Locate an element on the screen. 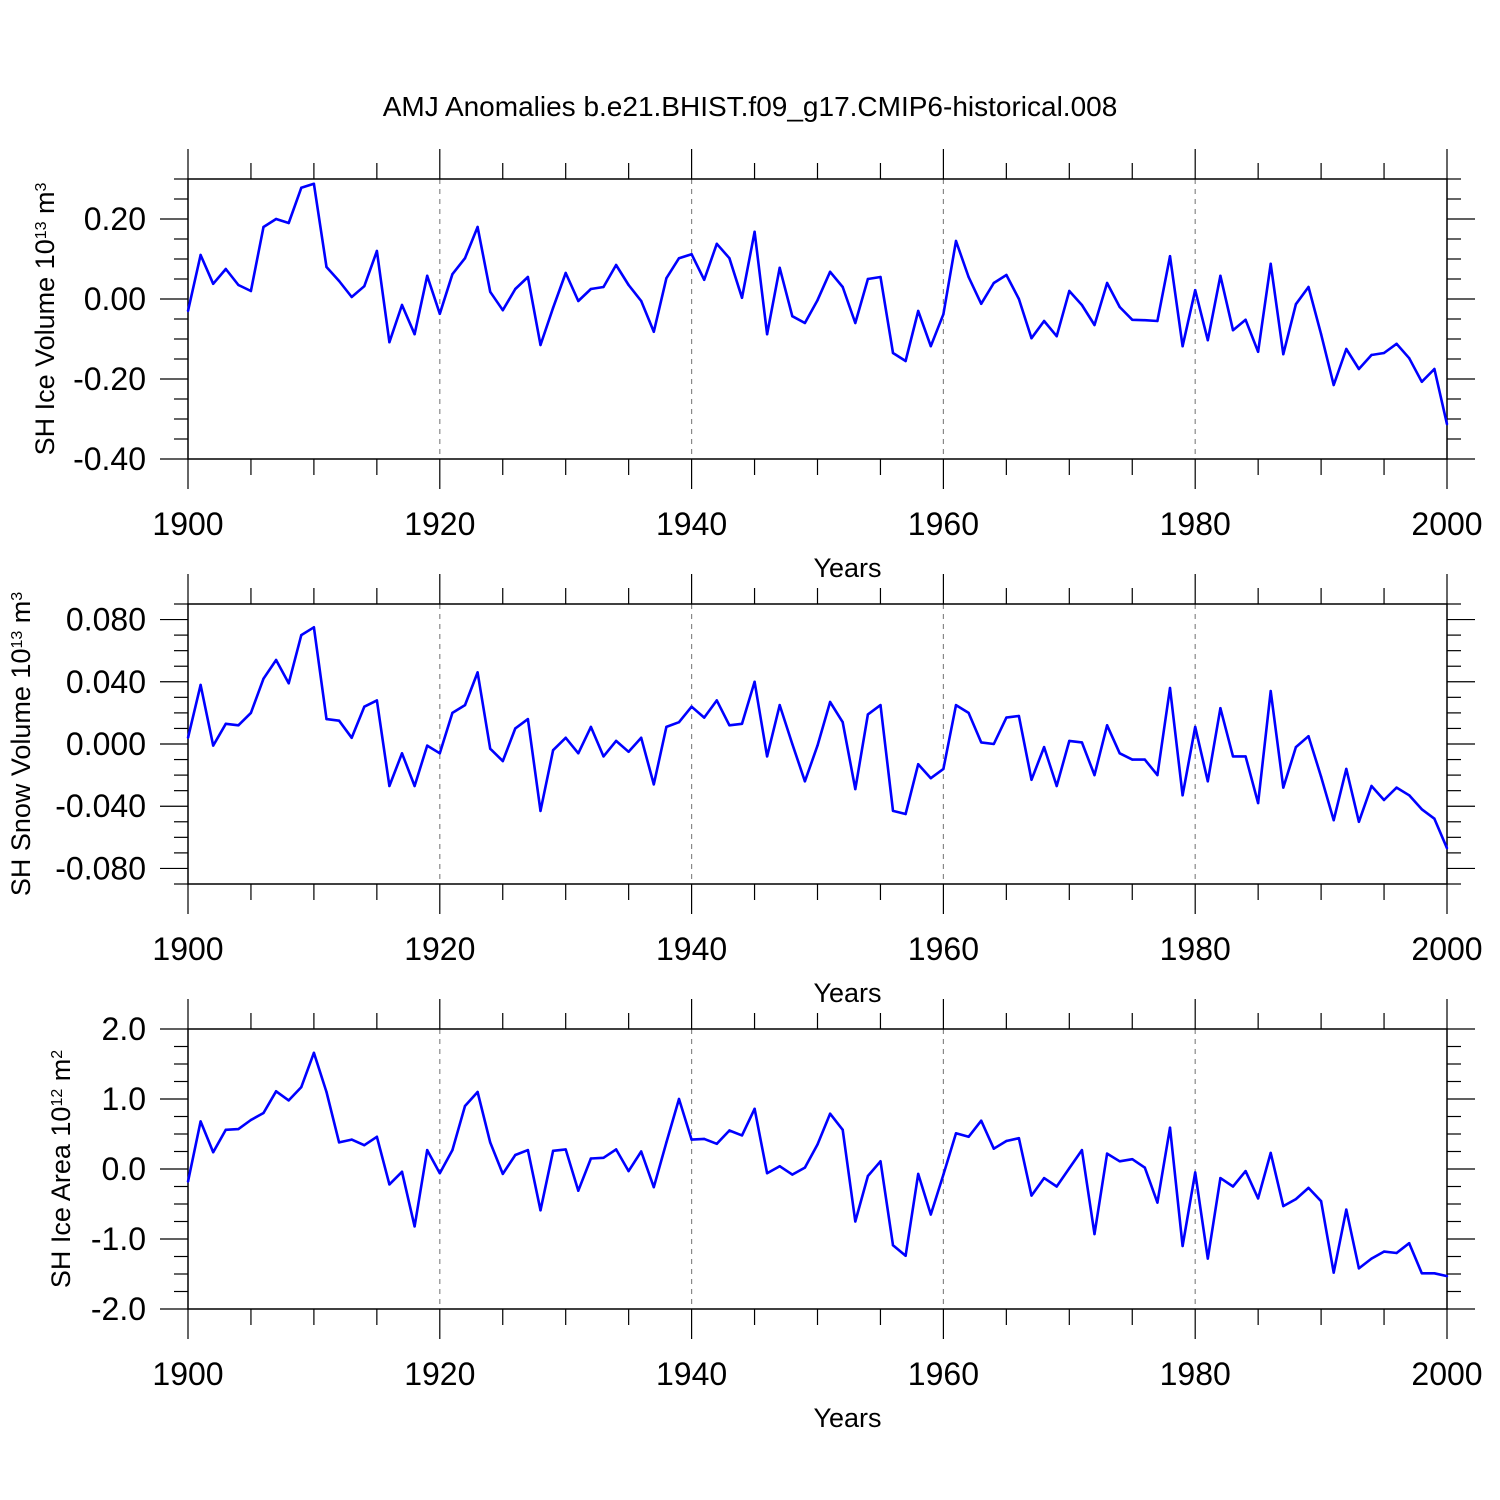 The width and height of the screenshot is (1500, 1500). y-axis-label: SH Ice Area 1012 m2 is located at coordinates (61, 1169).